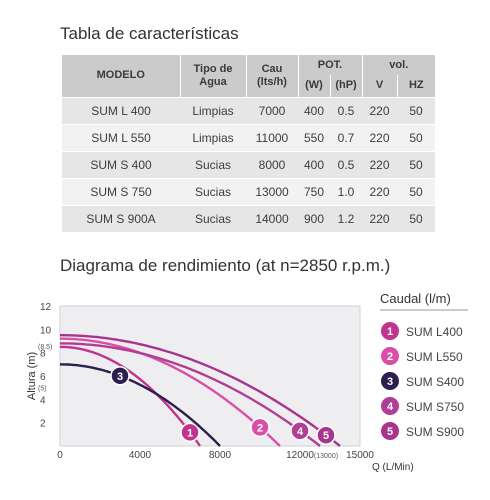 This screenshot has height=500, width=490. I want to click on table-row: SUM L 400 Limpias 7000 400 0.5 220 50, so click(249, 110).